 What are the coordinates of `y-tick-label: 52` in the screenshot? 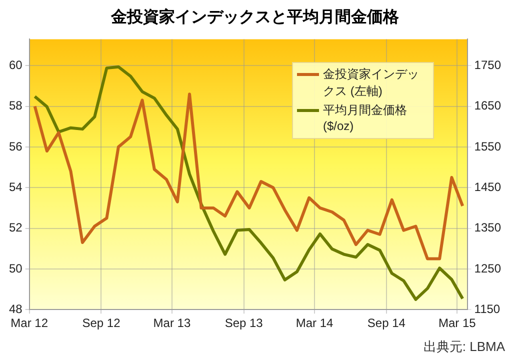 It's located at (15, 227).